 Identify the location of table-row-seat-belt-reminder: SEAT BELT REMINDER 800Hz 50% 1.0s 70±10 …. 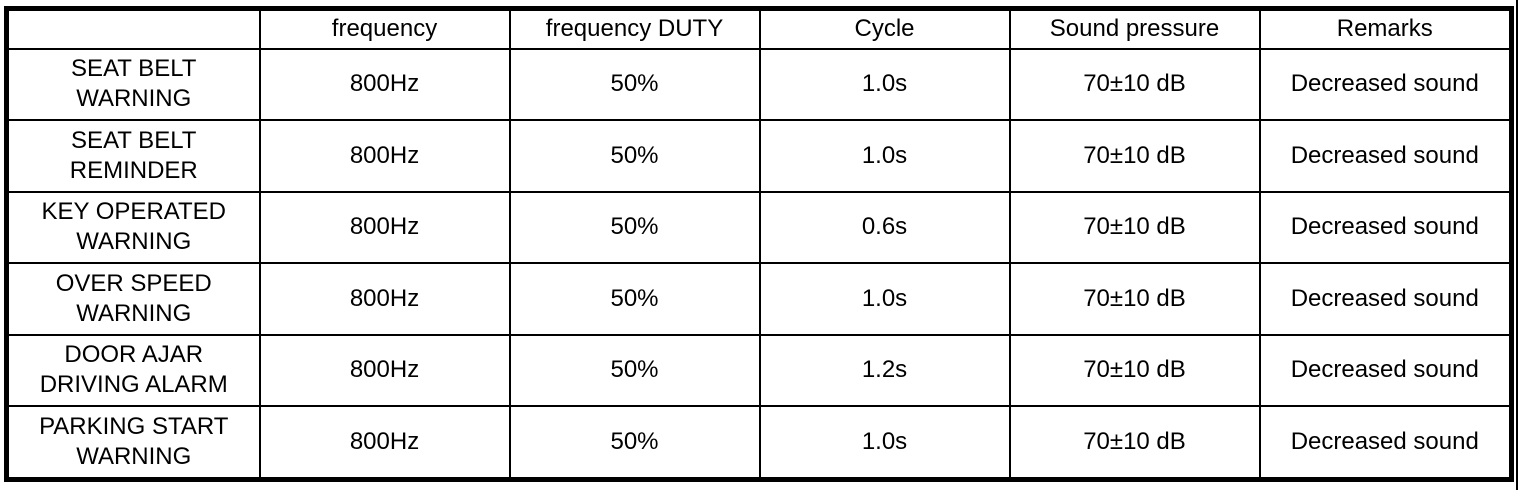
(759, 156).